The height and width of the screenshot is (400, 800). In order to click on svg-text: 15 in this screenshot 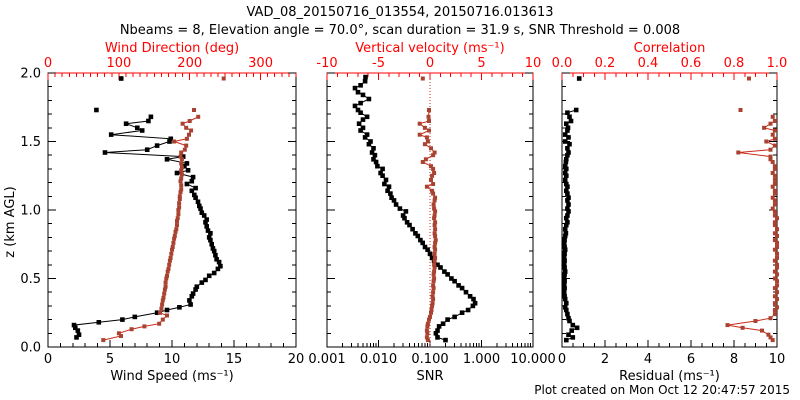, I will do `click(234, 359)`.